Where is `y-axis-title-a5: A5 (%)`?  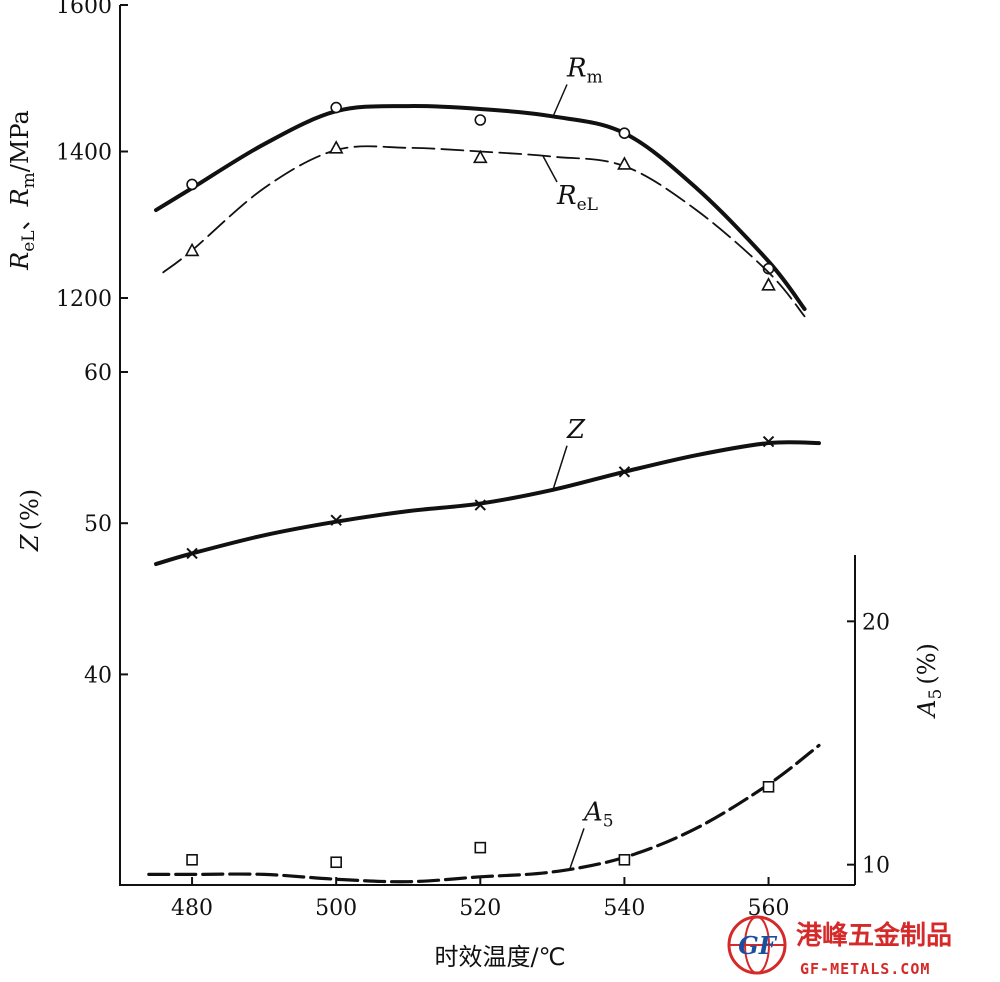
y-axis-title-a5: A5 (%) is located at coordinates (929, 681).